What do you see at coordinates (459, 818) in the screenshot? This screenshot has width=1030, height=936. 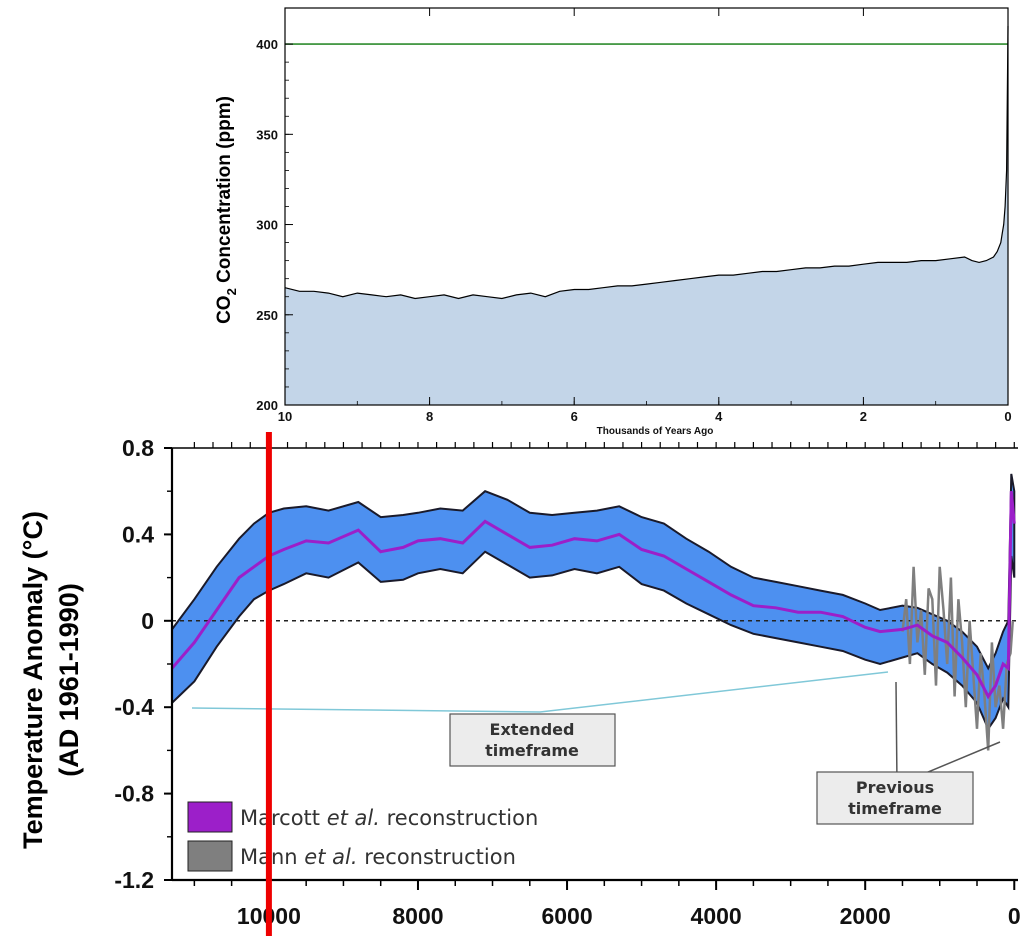 I see `legend-marcott-rest: reconstruction` at bounding box center [459, 818].